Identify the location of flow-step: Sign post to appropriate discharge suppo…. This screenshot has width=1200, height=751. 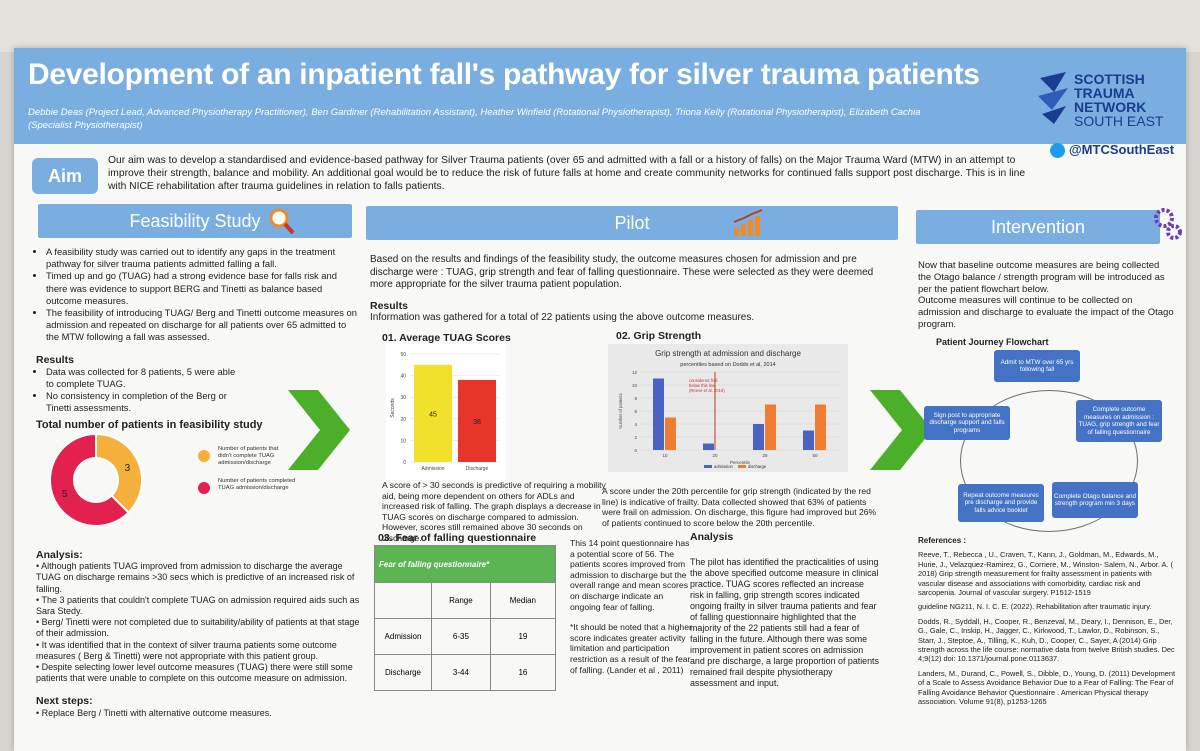
(967, 423).